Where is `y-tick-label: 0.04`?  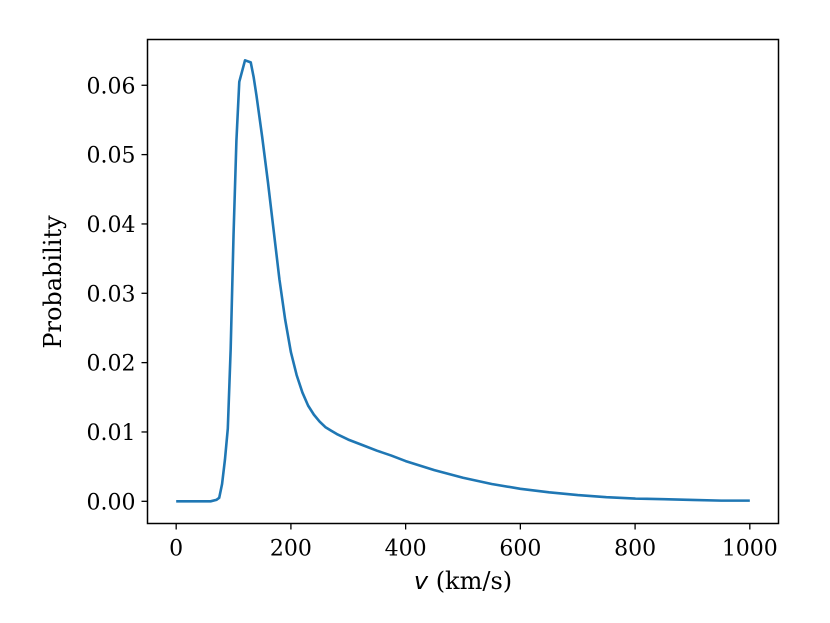
y-tick-label: 0.04 is located at coordinates (111, 225).